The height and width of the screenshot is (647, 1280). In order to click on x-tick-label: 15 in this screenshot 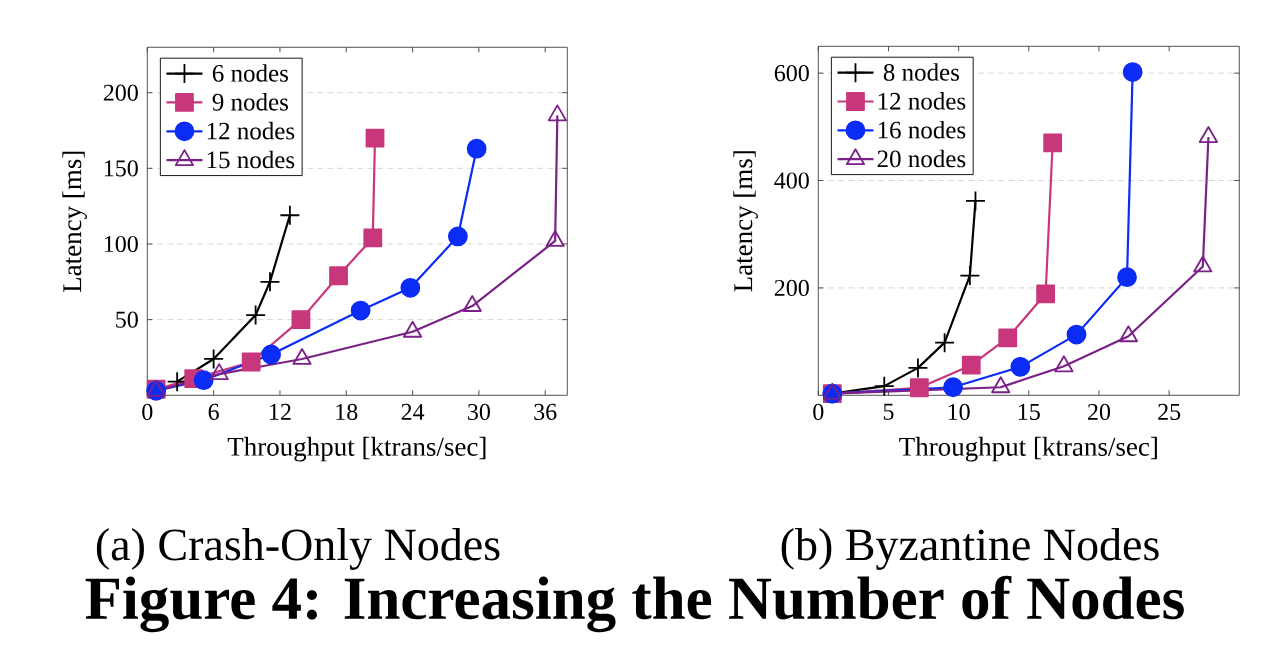, I will do `click(1029, 411)`.